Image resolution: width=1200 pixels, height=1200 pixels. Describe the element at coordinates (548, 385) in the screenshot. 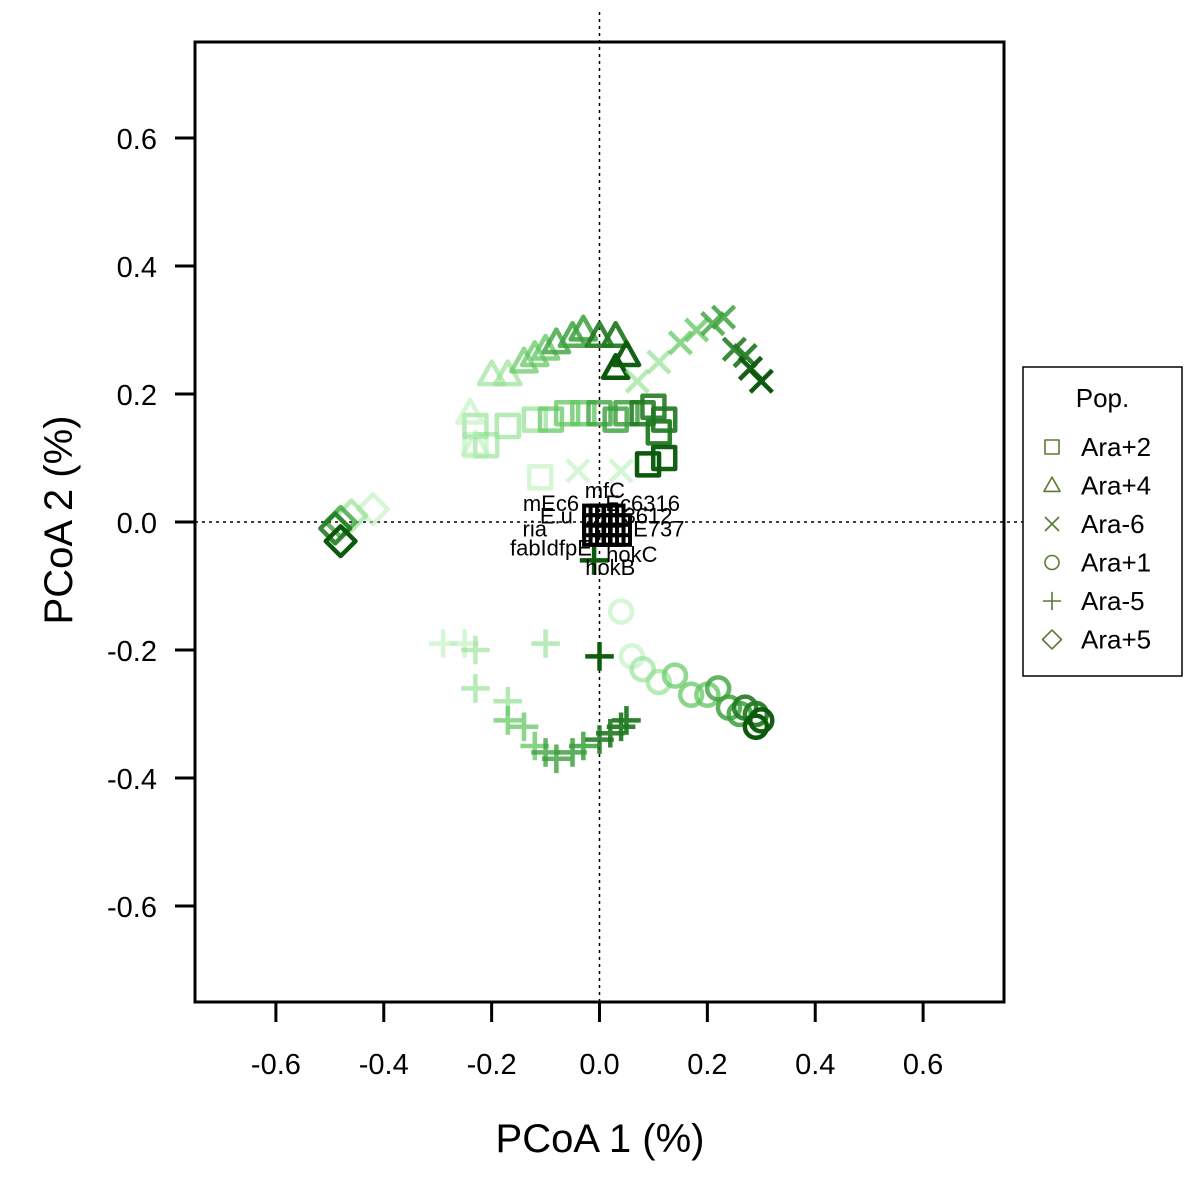

I see `series-araplus4` at that location.